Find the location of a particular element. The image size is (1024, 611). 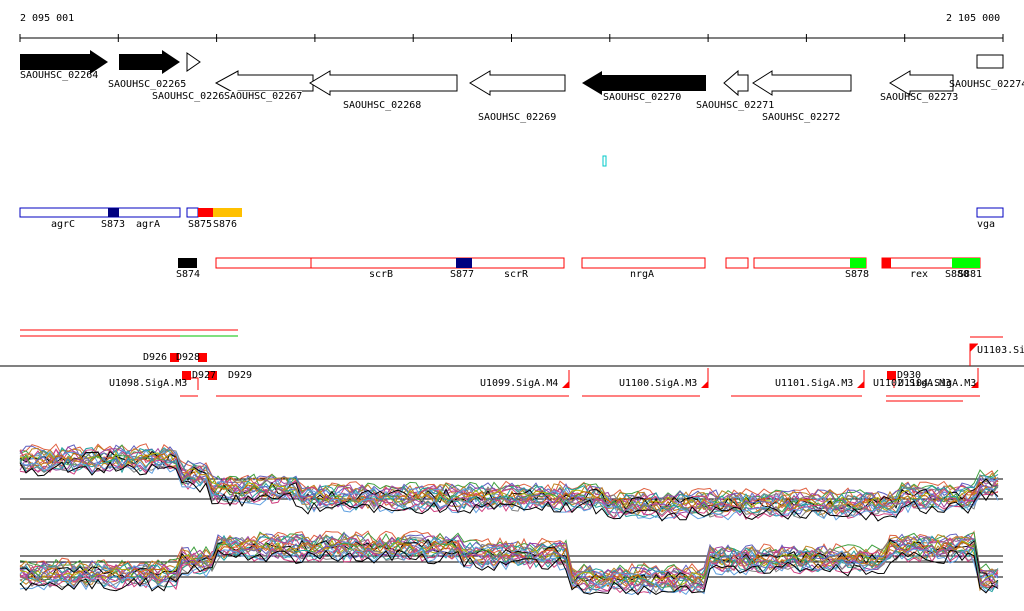

site-S874 is located at coordinates (187, 263).